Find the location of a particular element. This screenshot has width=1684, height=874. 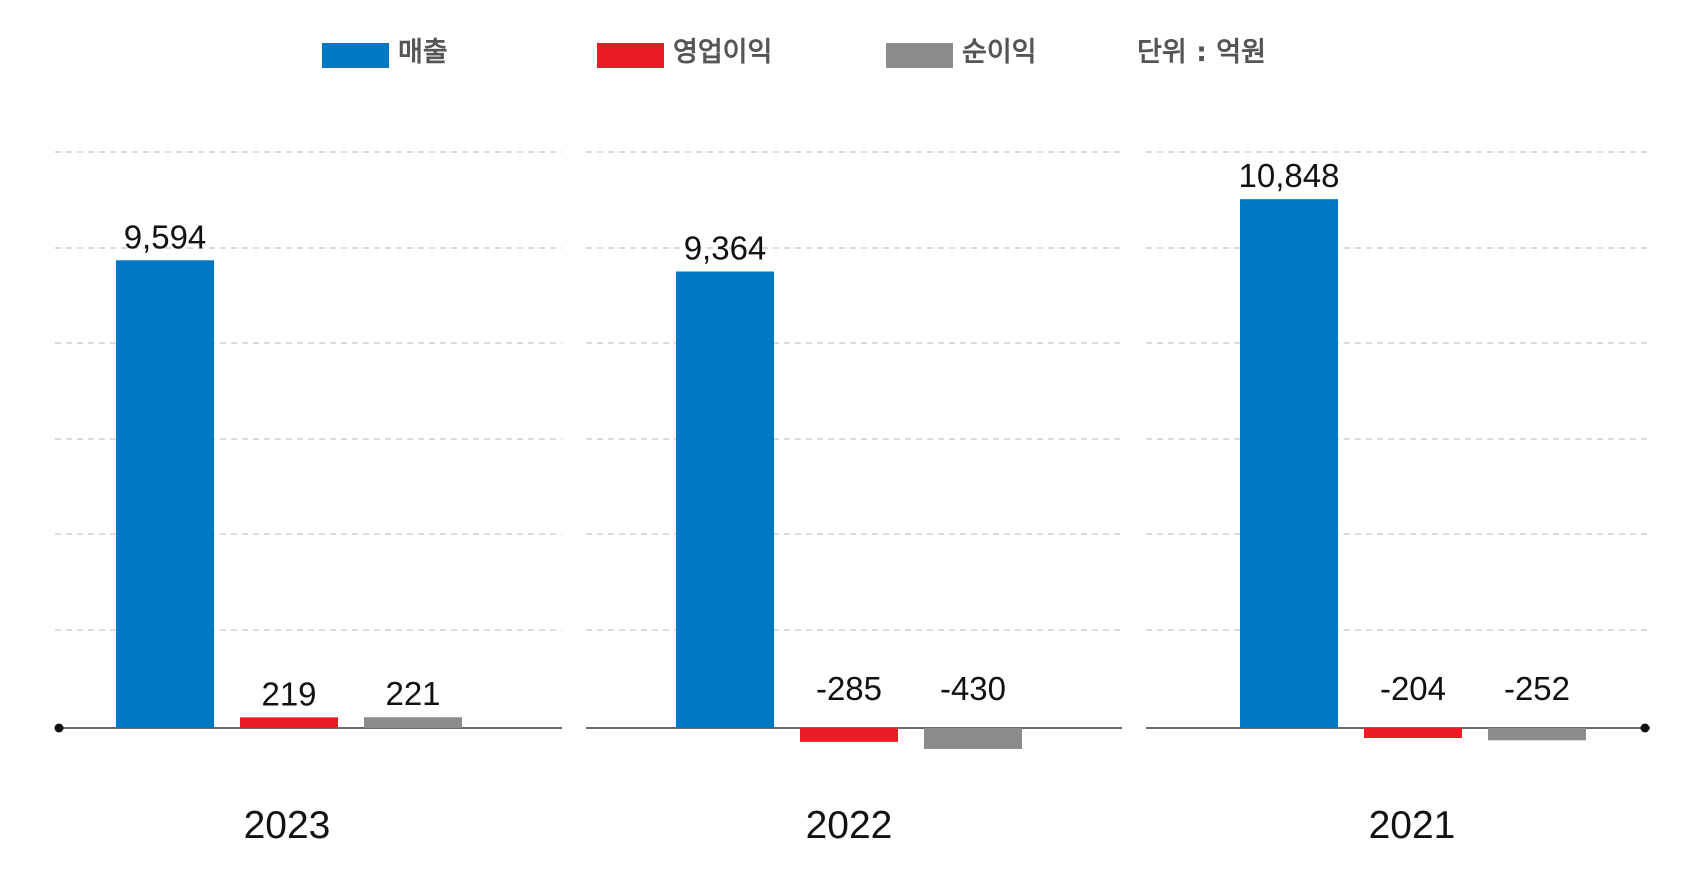

group-2023: 9,594 219 221 2023 is located at coordinates (289, 532).